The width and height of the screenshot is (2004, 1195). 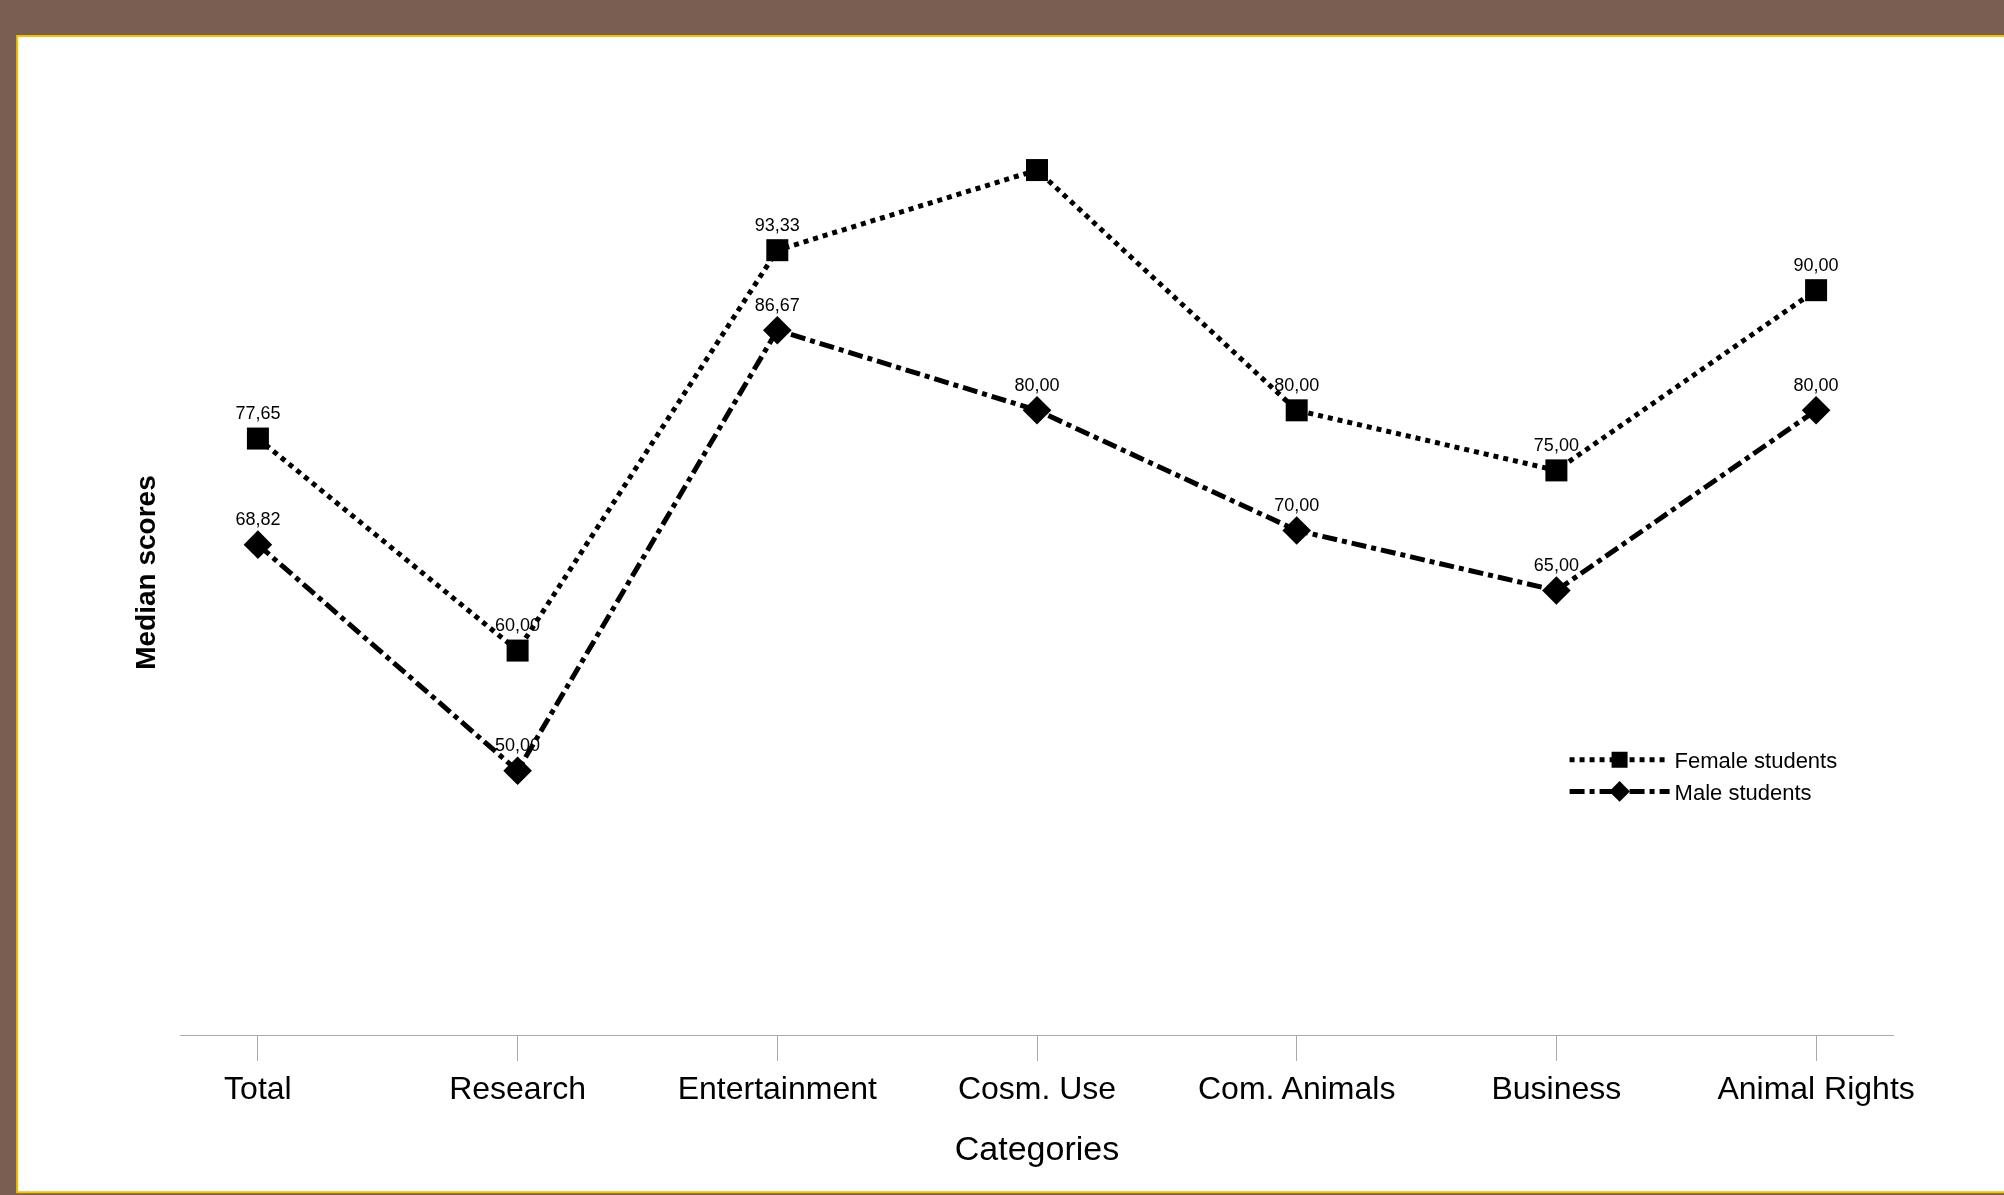 I want to click on data-label: 65,00, so click(x=1556, y=565).